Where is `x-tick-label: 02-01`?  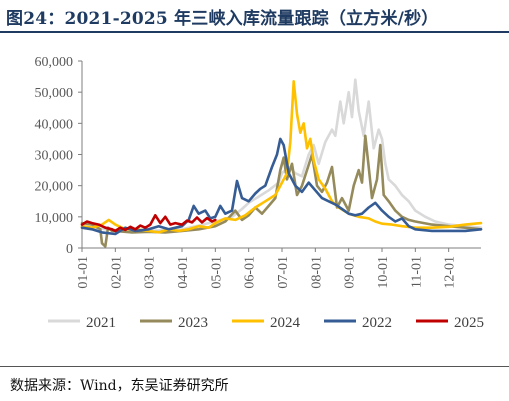
x-tick-label: 02-01 is located at coordinates (116, 272).